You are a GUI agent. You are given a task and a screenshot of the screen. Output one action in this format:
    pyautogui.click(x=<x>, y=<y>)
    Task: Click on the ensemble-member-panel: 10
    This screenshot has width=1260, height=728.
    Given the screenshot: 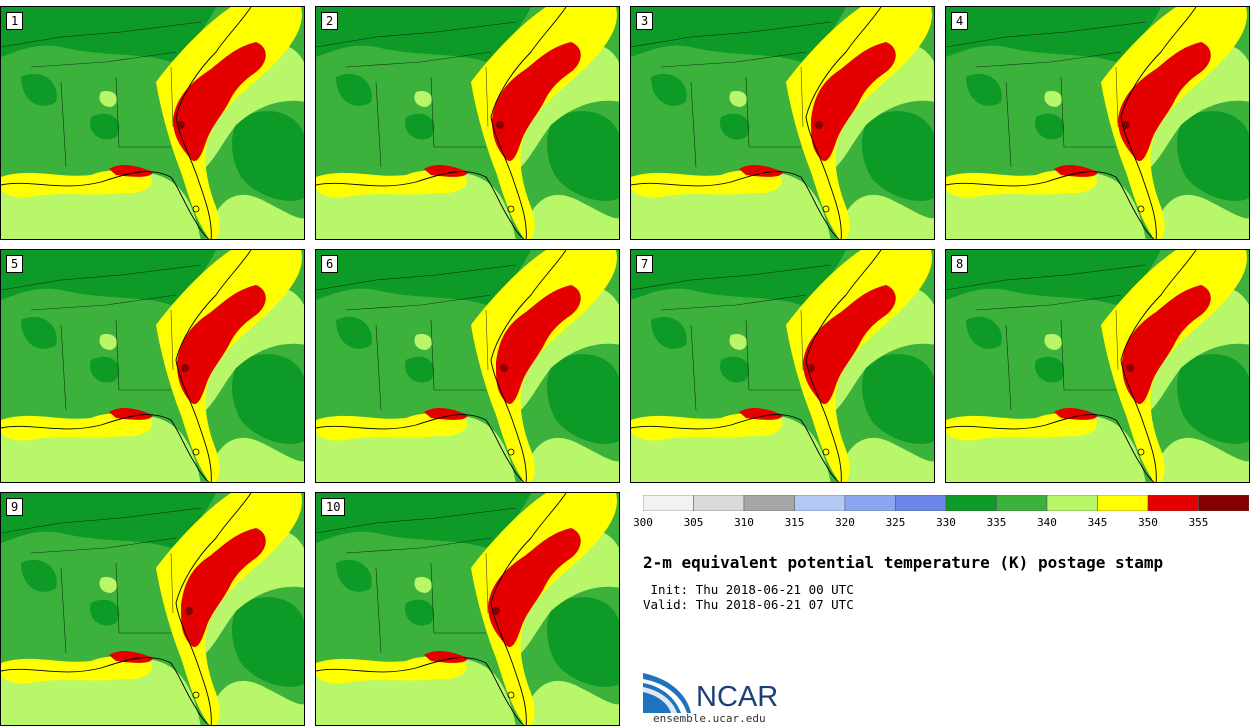 What is the action you would take?
    pyautogui.click(x=467, y=609)
    